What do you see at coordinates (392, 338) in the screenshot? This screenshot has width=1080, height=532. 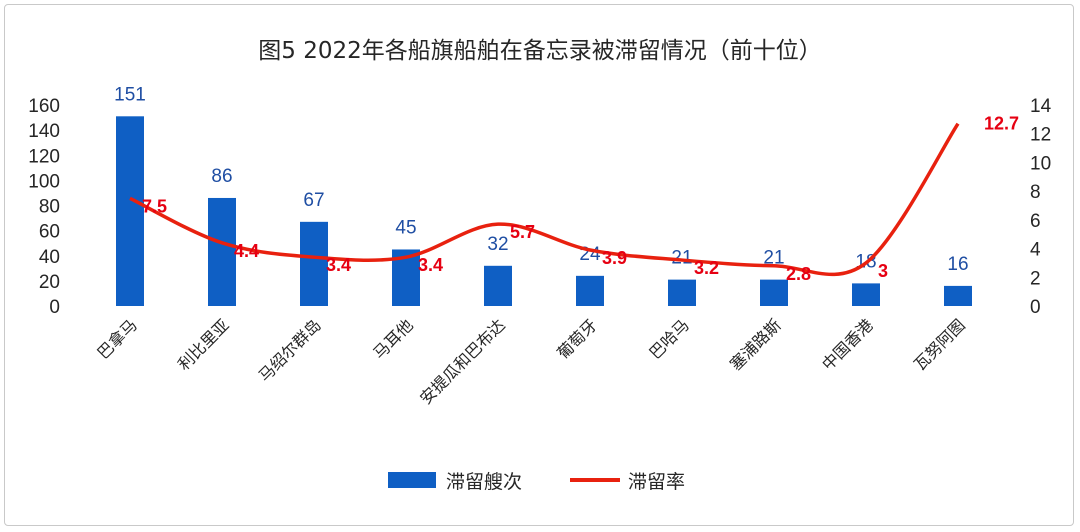 I see `category-label: 马耳他` at bounding box center [392, 338].